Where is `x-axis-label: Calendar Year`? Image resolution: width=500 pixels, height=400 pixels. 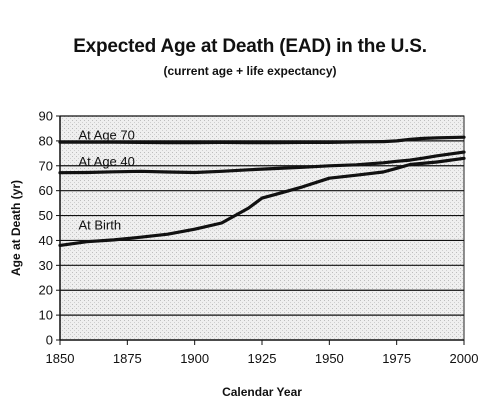
x-axis-label: Calendar Year is located at coordinates (262, 392).